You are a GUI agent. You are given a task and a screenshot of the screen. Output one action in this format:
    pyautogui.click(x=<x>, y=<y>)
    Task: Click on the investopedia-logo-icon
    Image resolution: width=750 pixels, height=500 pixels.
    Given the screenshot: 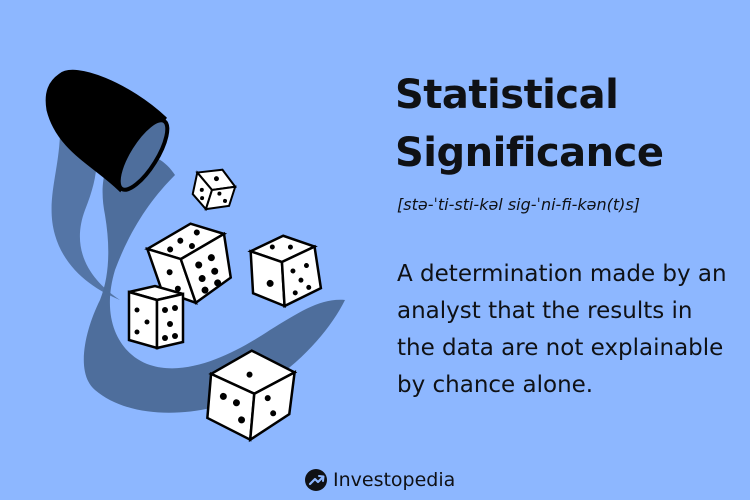 What is the action you would take?
    pyautogui.click(x=316, y=480)
    